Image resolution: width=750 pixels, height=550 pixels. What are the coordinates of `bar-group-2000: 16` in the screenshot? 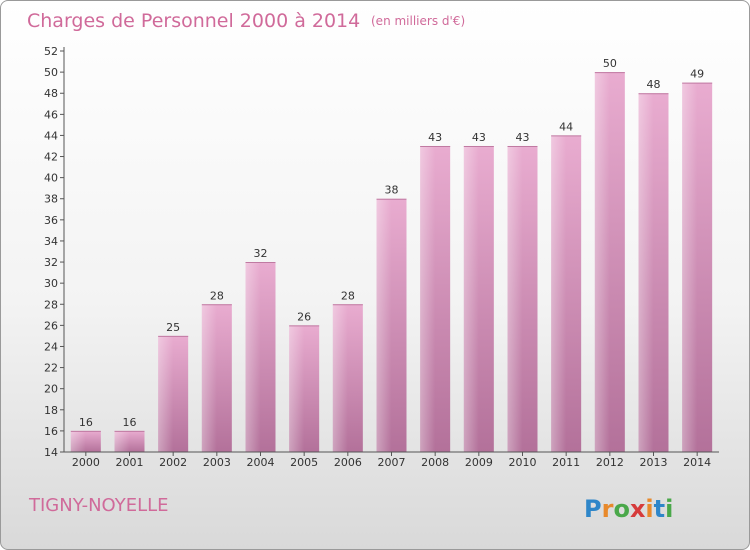 It's located at (85, 434).